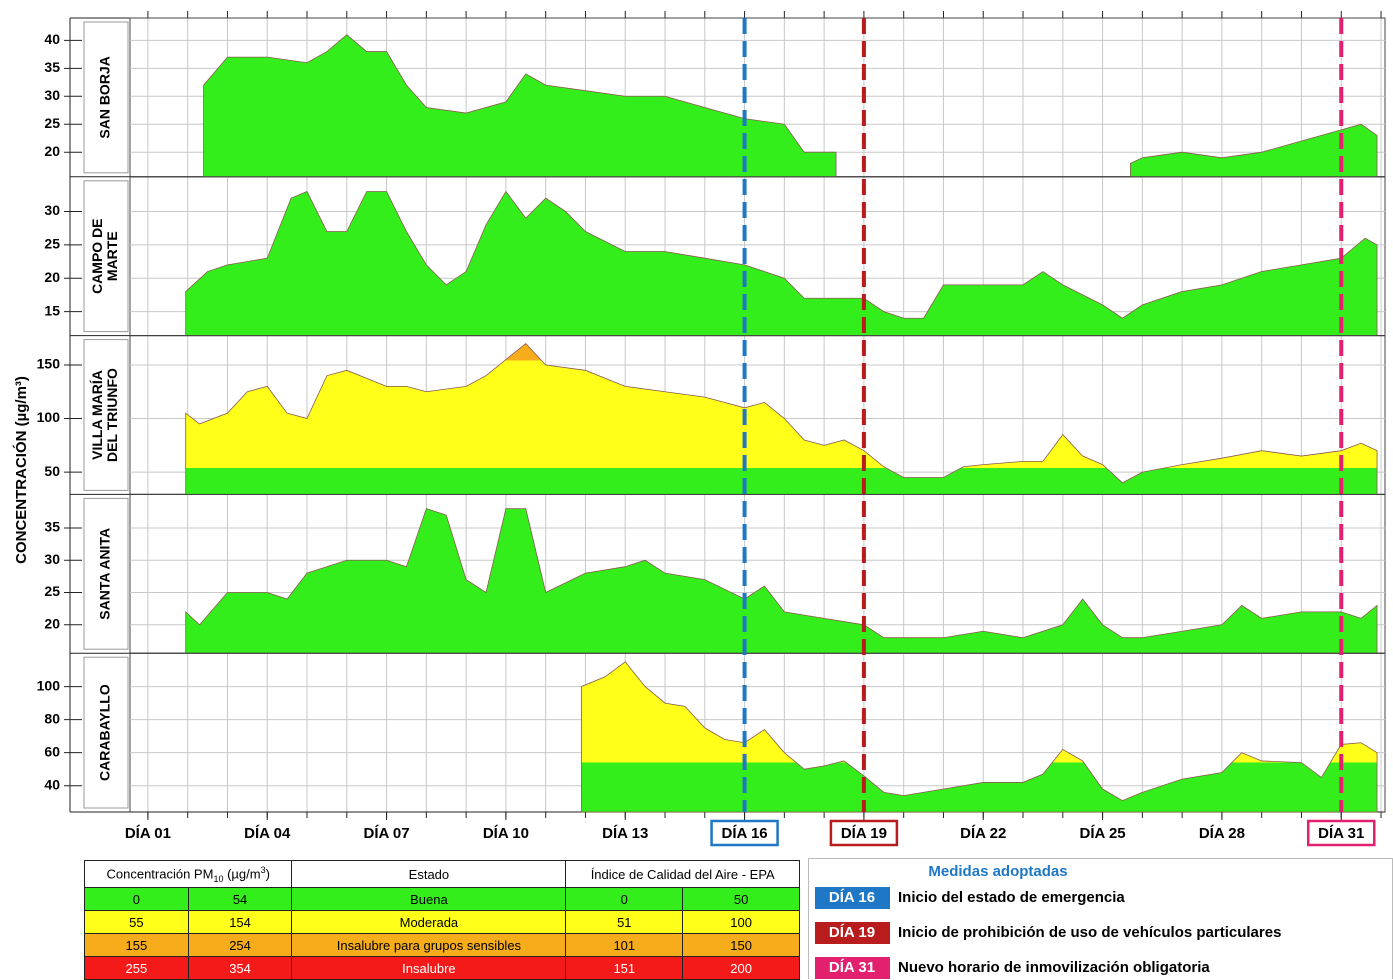  Describe the element at coordinates (1103, 833) in the screenshot. I see `x-tick-label: DÍA 25` at that location.